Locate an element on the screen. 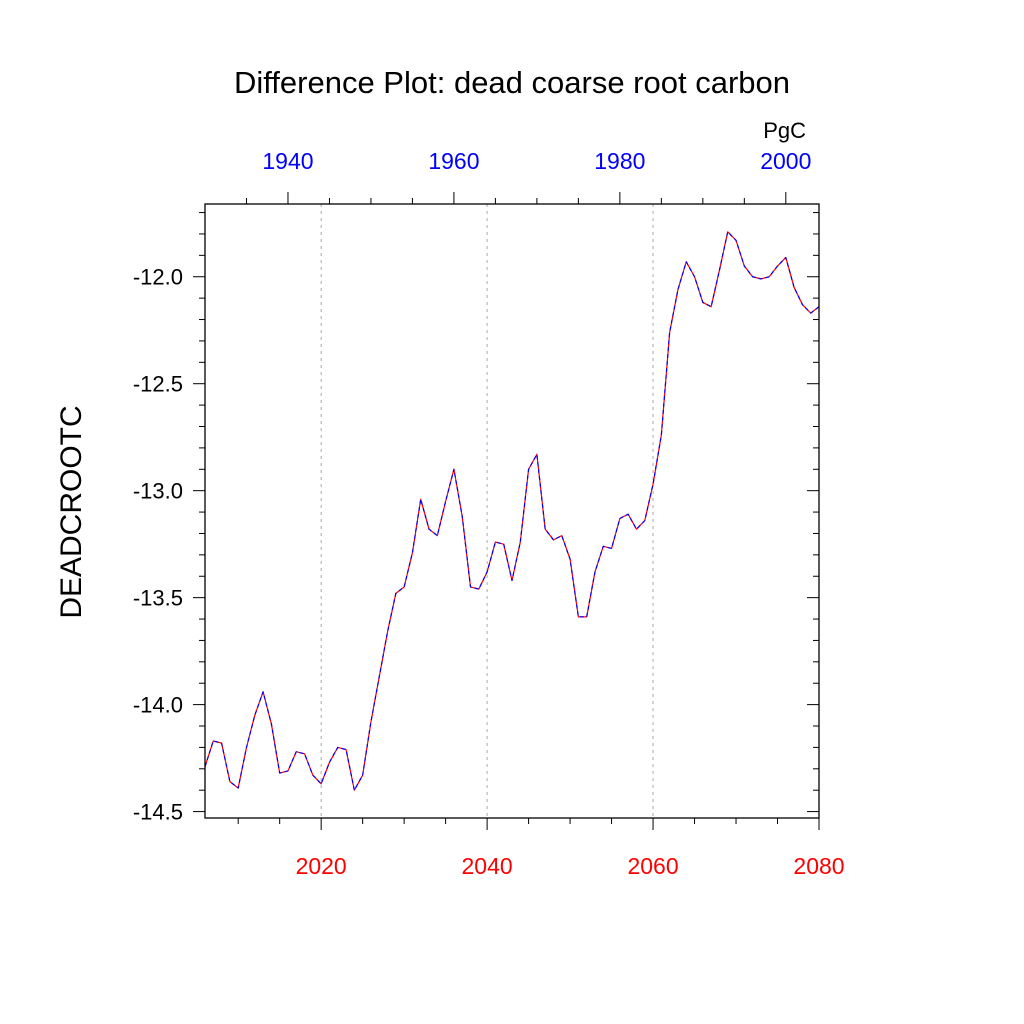 The image size is (1024, 1024). y-tick-label: -14.5 is located at coordinates (158, 812).